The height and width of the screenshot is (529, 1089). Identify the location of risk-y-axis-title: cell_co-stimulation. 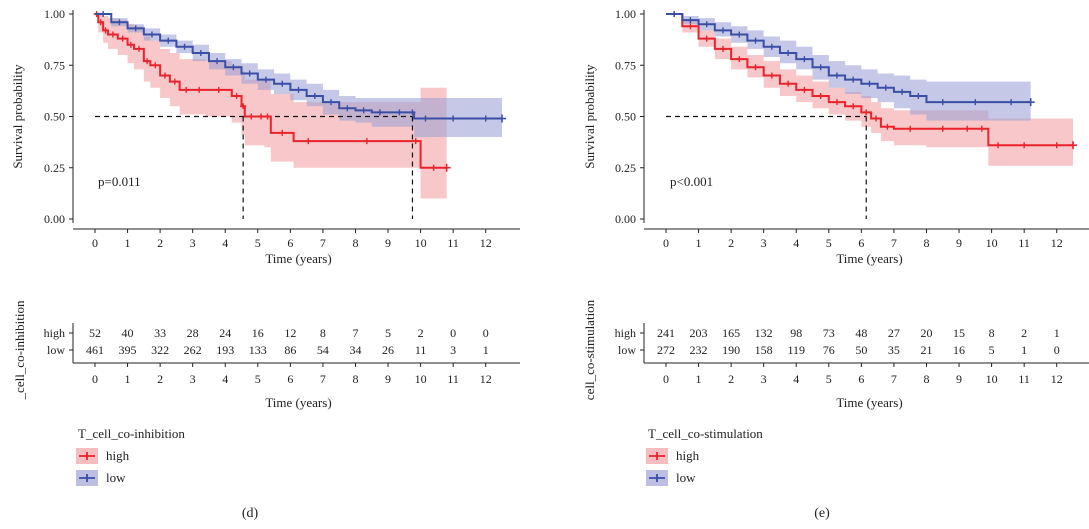
(589, 349).